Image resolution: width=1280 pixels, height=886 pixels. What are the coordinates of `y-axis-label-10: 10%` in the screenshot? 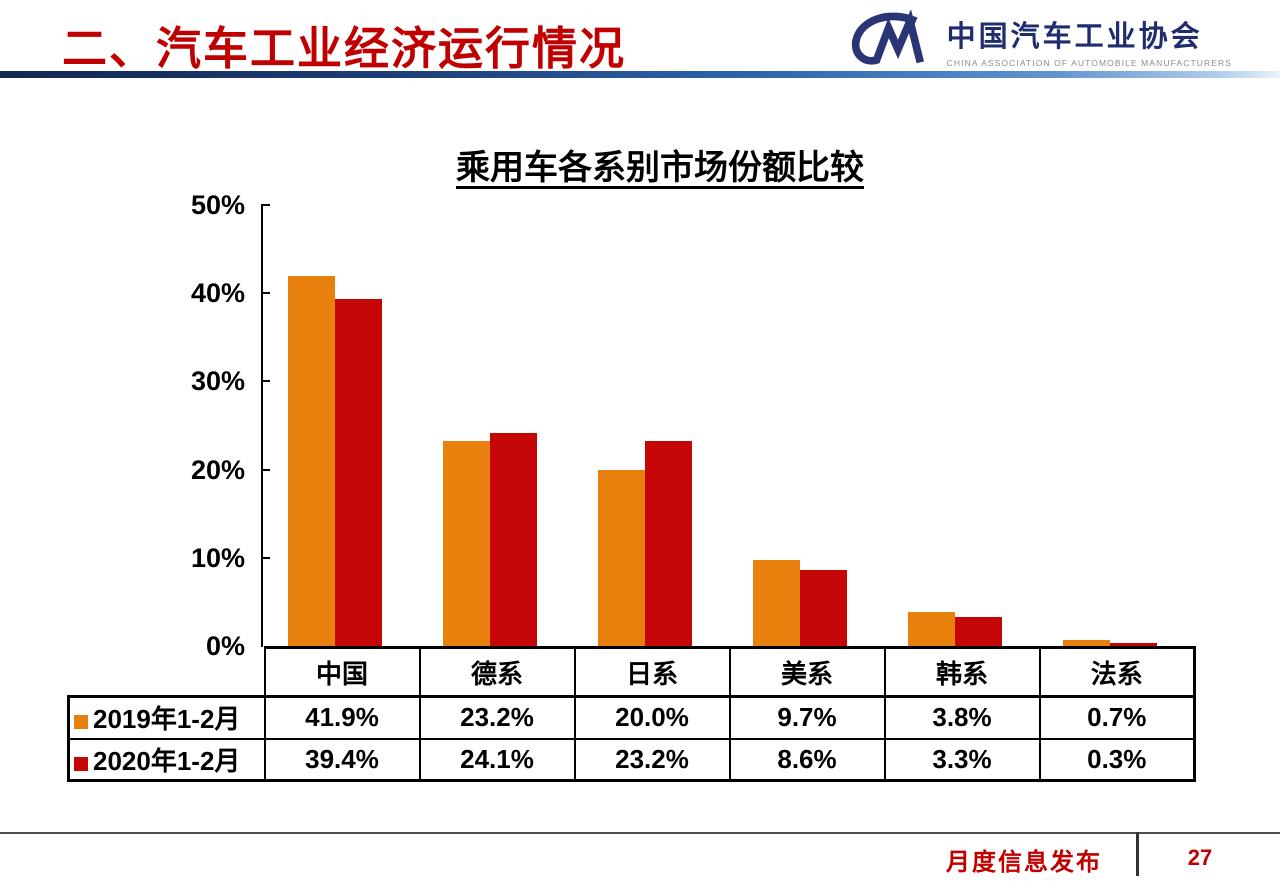 It's located at (217, 557).